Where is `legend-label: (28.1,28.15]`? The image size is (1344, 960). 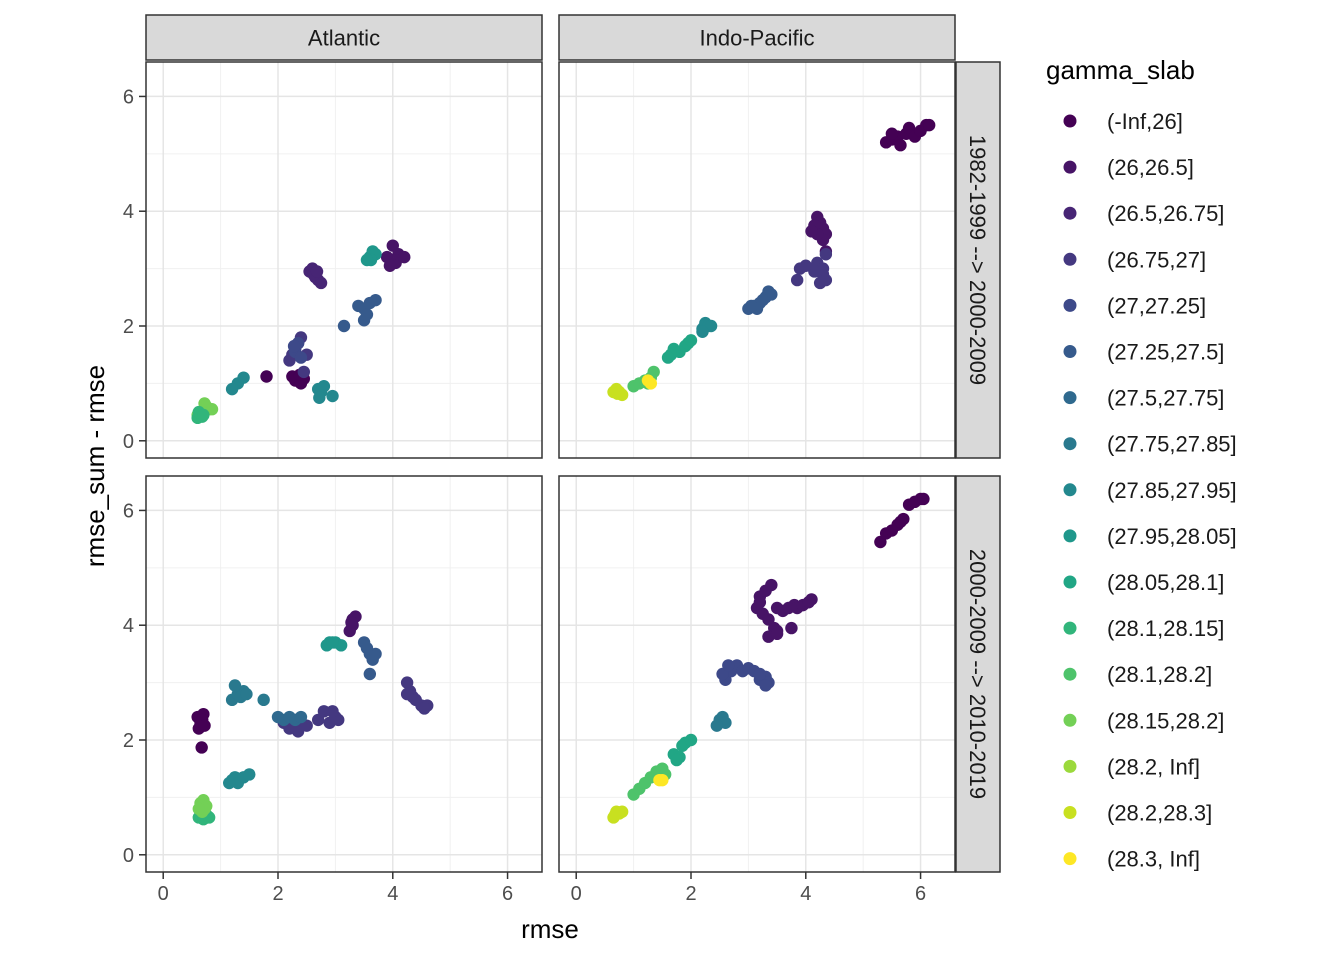
legend-label: (28.1,28.15] is located at coordinates (1165, 628).